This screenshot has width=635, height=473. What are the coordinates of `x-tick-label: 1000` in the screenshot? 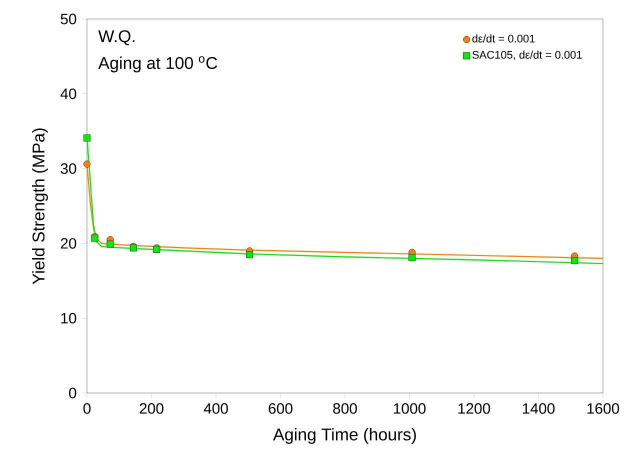 It's located at (410, 408).